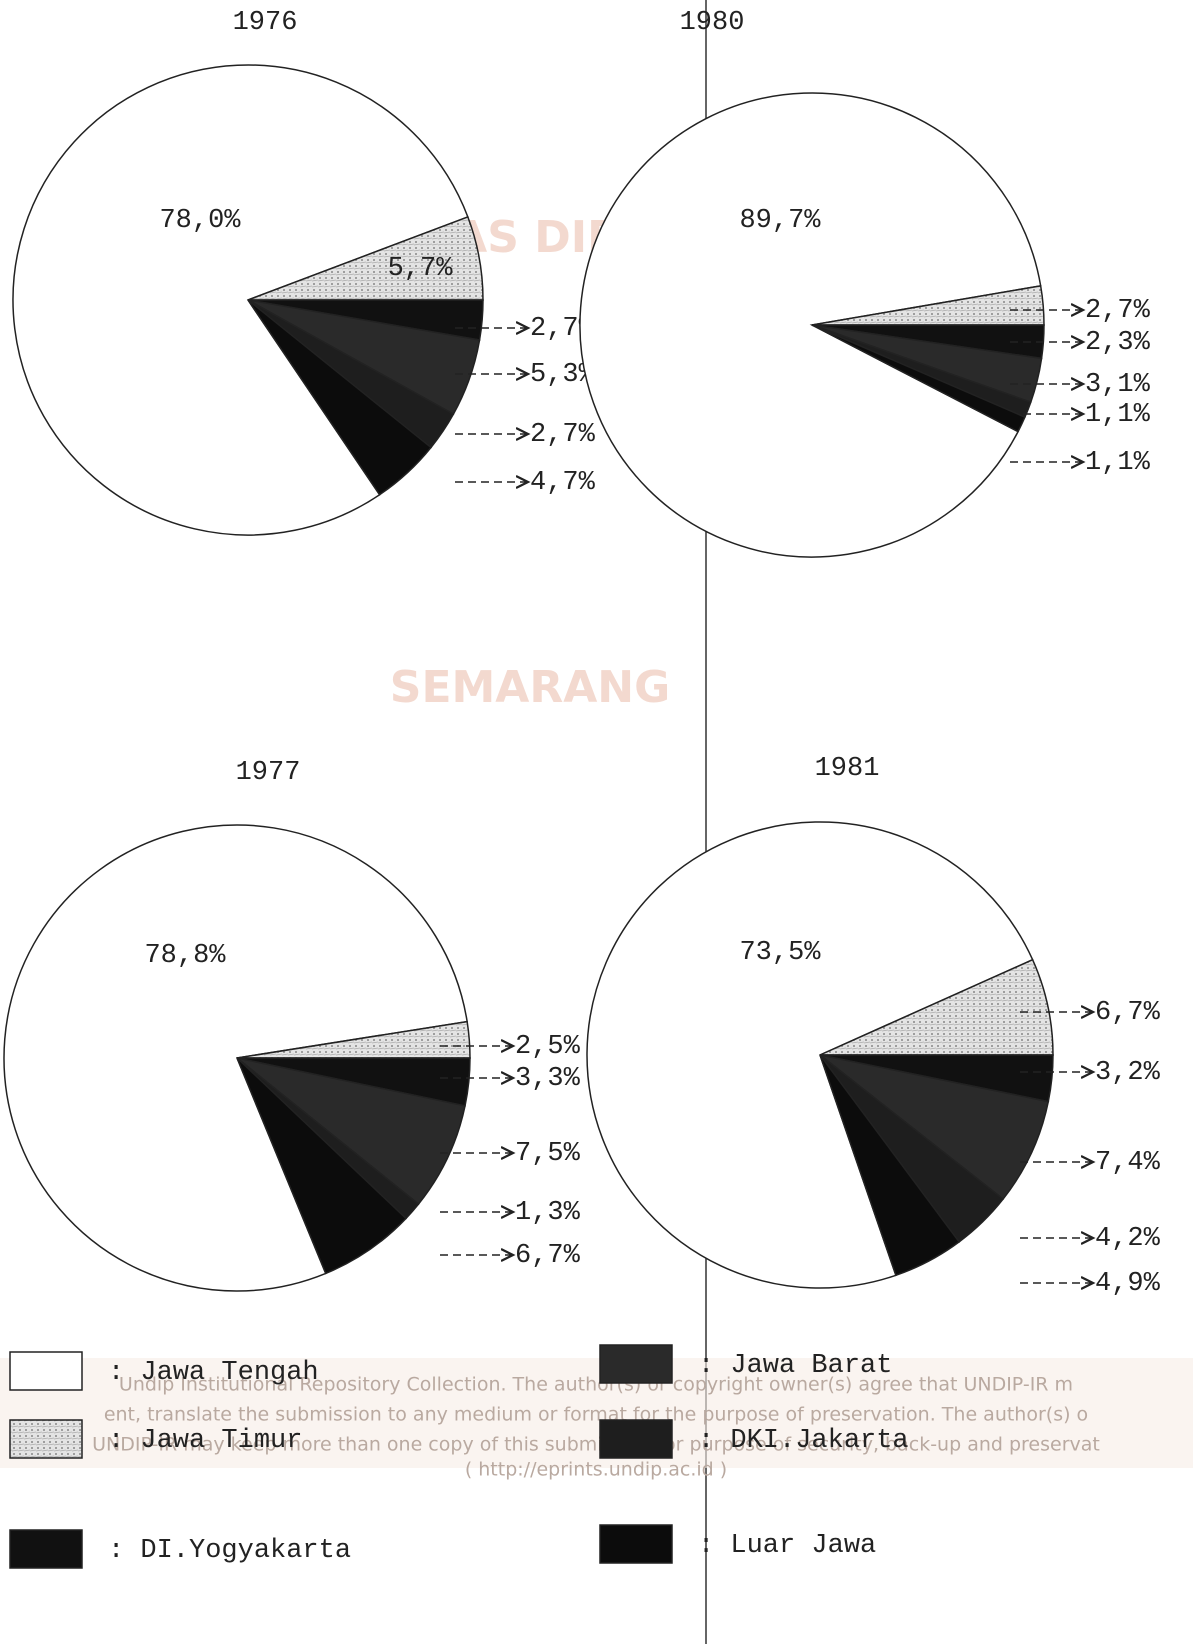 Image resolution: width=1193 pixels, height=1644 pixels. What do you see at coordinates (787, 1546) in the screenshot?
I see `legend-label: : Luar Jawa` at bounding box center [787, 1546].